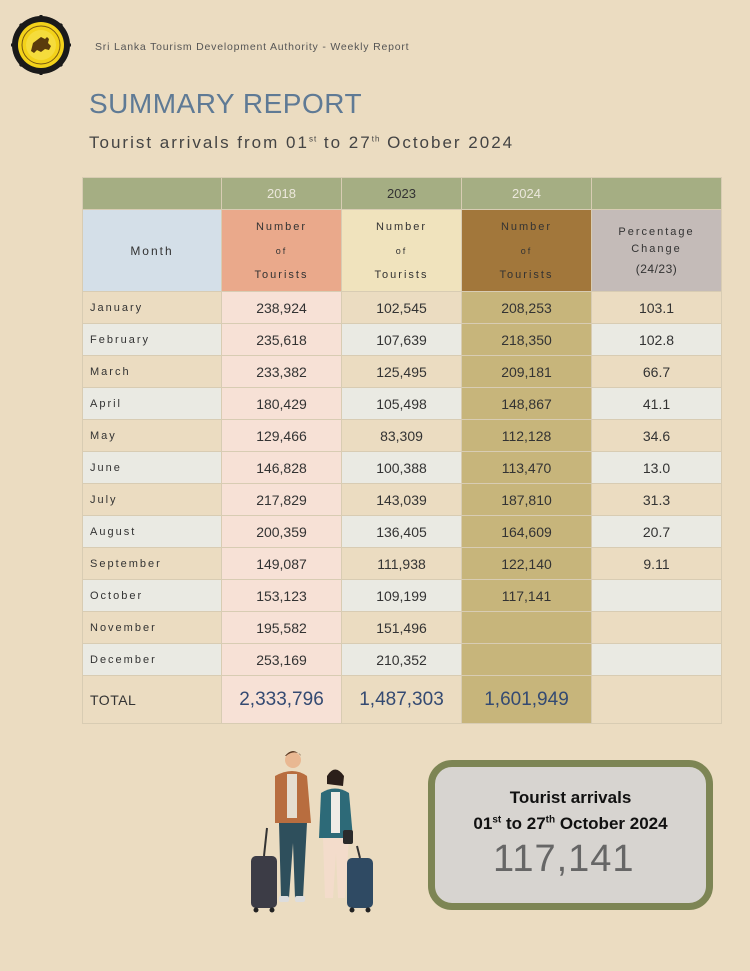 The width and height of the screenshot is (750, 971). I want to click on month-cell: December, so click(152, 659).